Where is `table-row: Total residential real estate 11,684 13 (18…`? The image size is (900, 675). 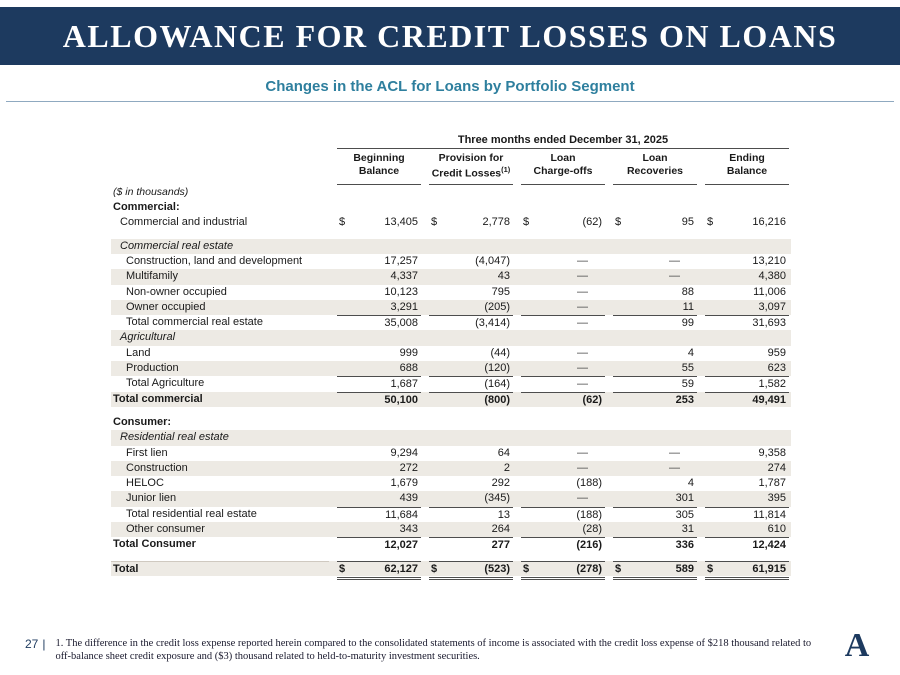
table-row: Total residential real estate 11,684 13 (18… is located at coordinates (451, 514).